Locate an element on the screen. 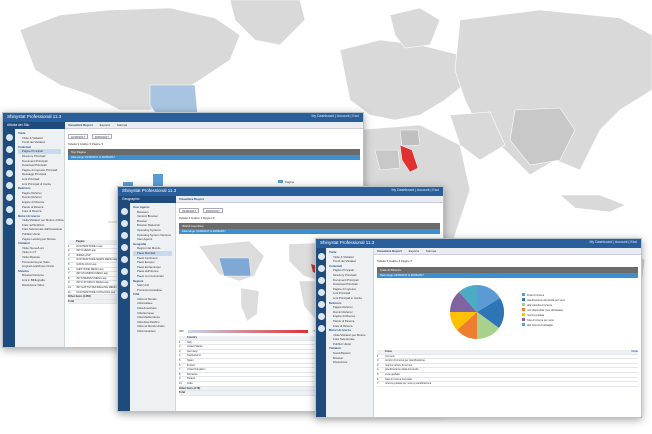 Image resolution: width=652 pixels, height=434 pixels. tree-item: Directory Principali is located at coordinates (34, 155).